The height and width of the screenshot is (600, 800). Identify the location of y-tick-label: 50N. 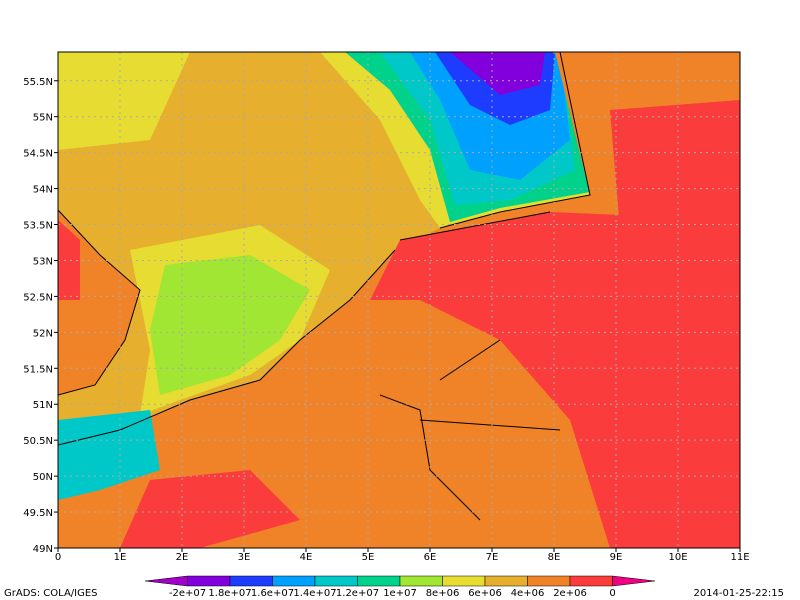
(43, 477).